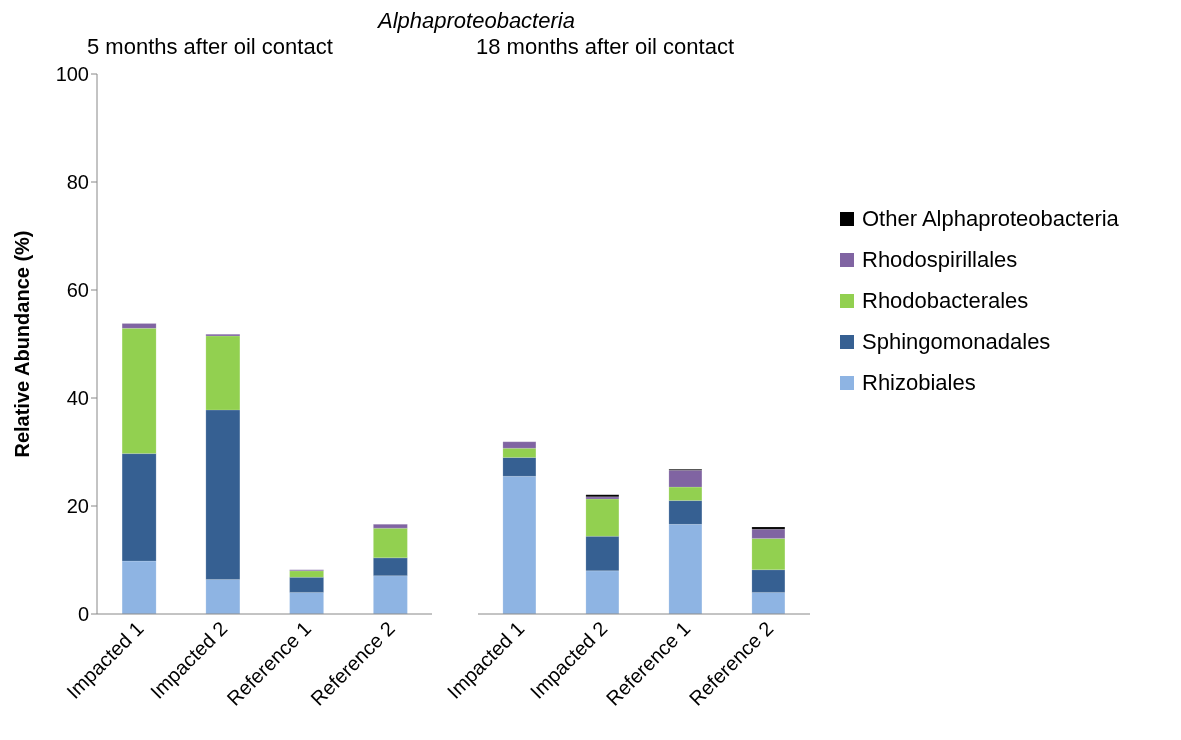 This screenshot has width=1181, height=740. What do you see at coordinates (22, 344) in the screenshot?
I see `y-axis-title: Relative Abundance (%)` at bounding box center [22, 344].